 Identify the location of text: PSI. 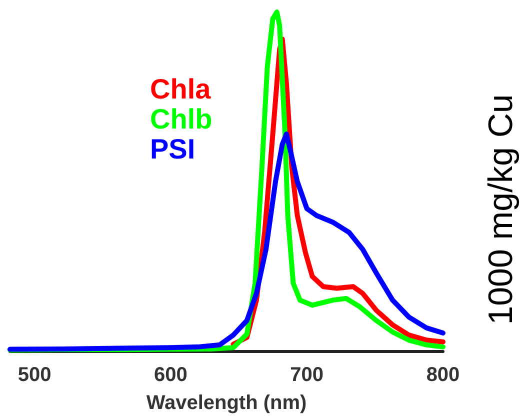
(173, 149).